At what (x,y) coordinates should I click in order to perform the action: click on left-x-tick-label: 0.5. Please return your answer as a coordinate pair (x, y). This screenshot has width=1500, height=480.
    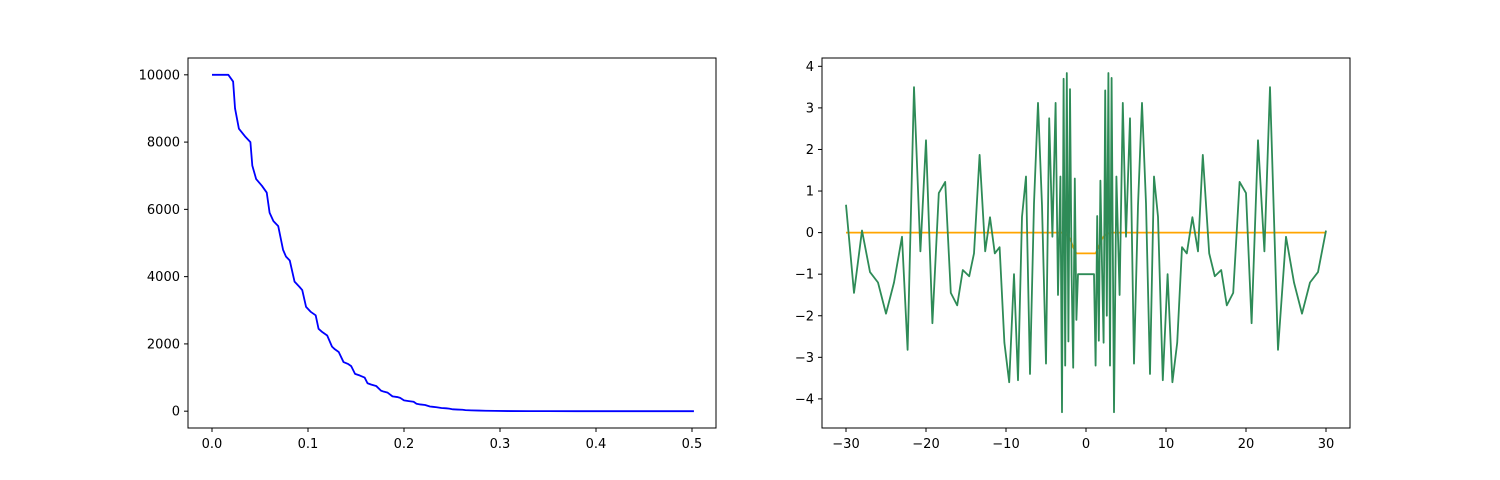
    Looking at the image, I should click on (692, 444).